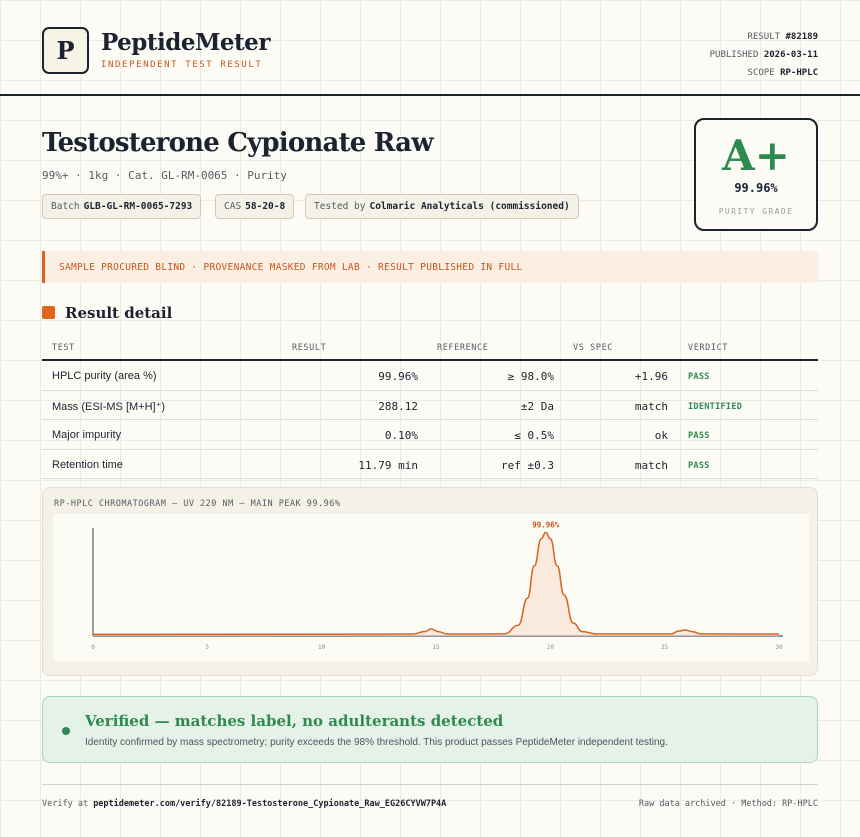 This screenshot has width=860, height=837. What do you see at coordinates (66, 731) in the screenshot?
I see `verified-dot-icon` at bounding box center [66, 731].